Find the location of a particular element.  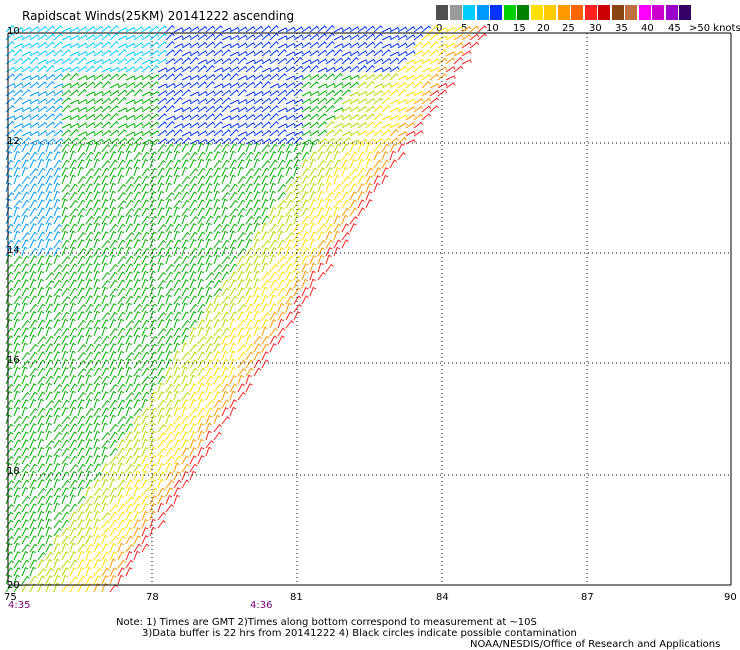

legend-swatch is located at coordinates (496, 12).